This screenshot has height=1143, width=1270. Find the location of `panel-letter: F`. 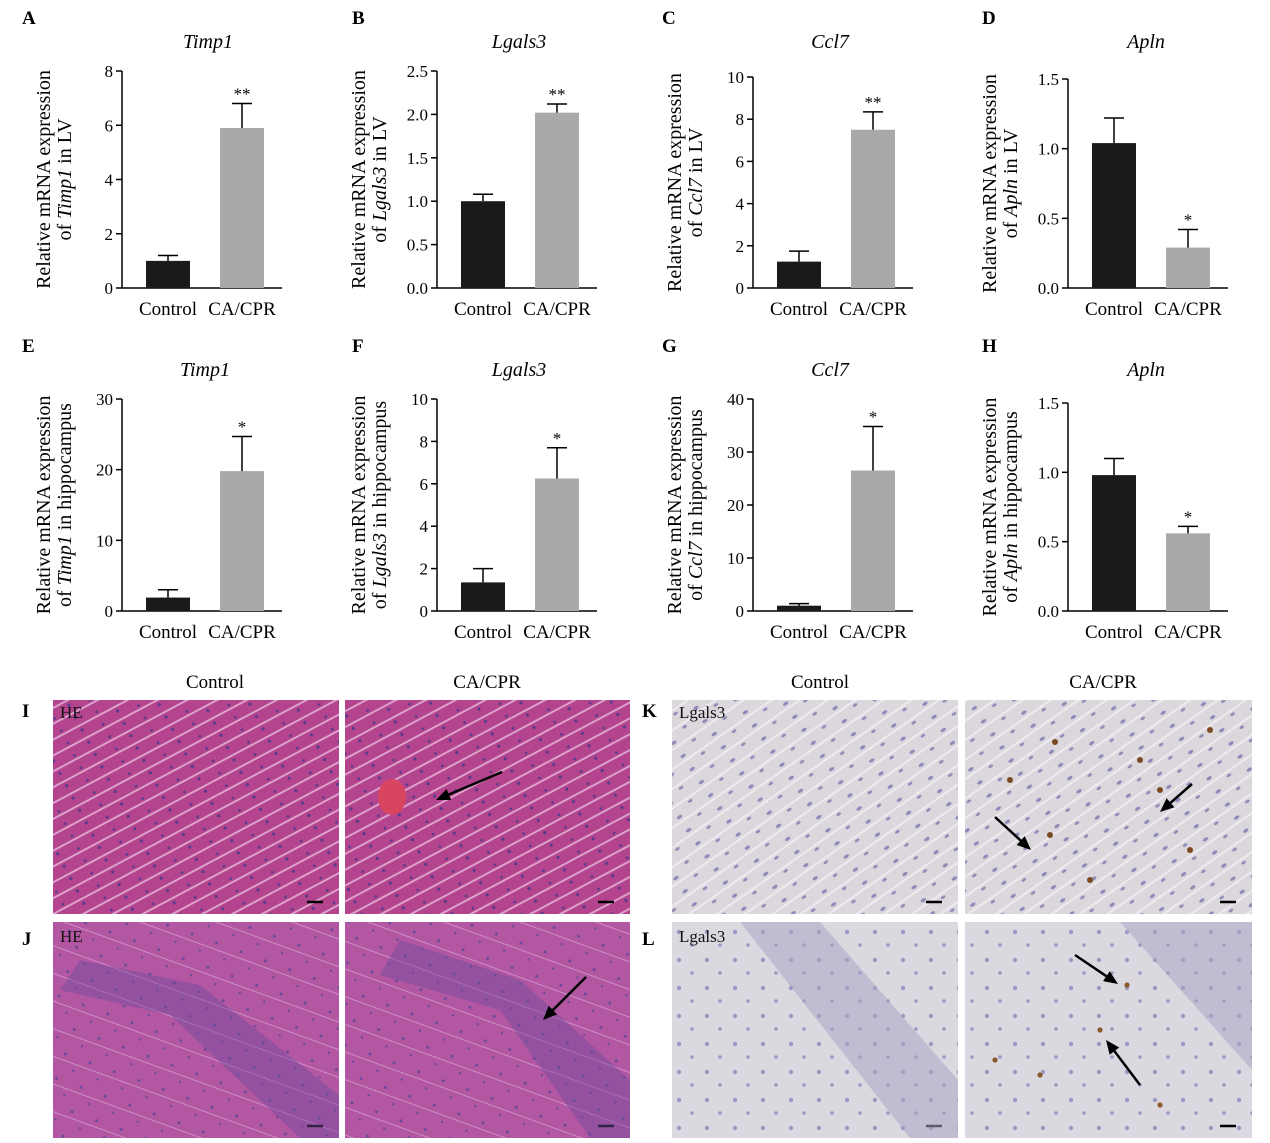

panel-letter: F is located at coordinates (358, 346).